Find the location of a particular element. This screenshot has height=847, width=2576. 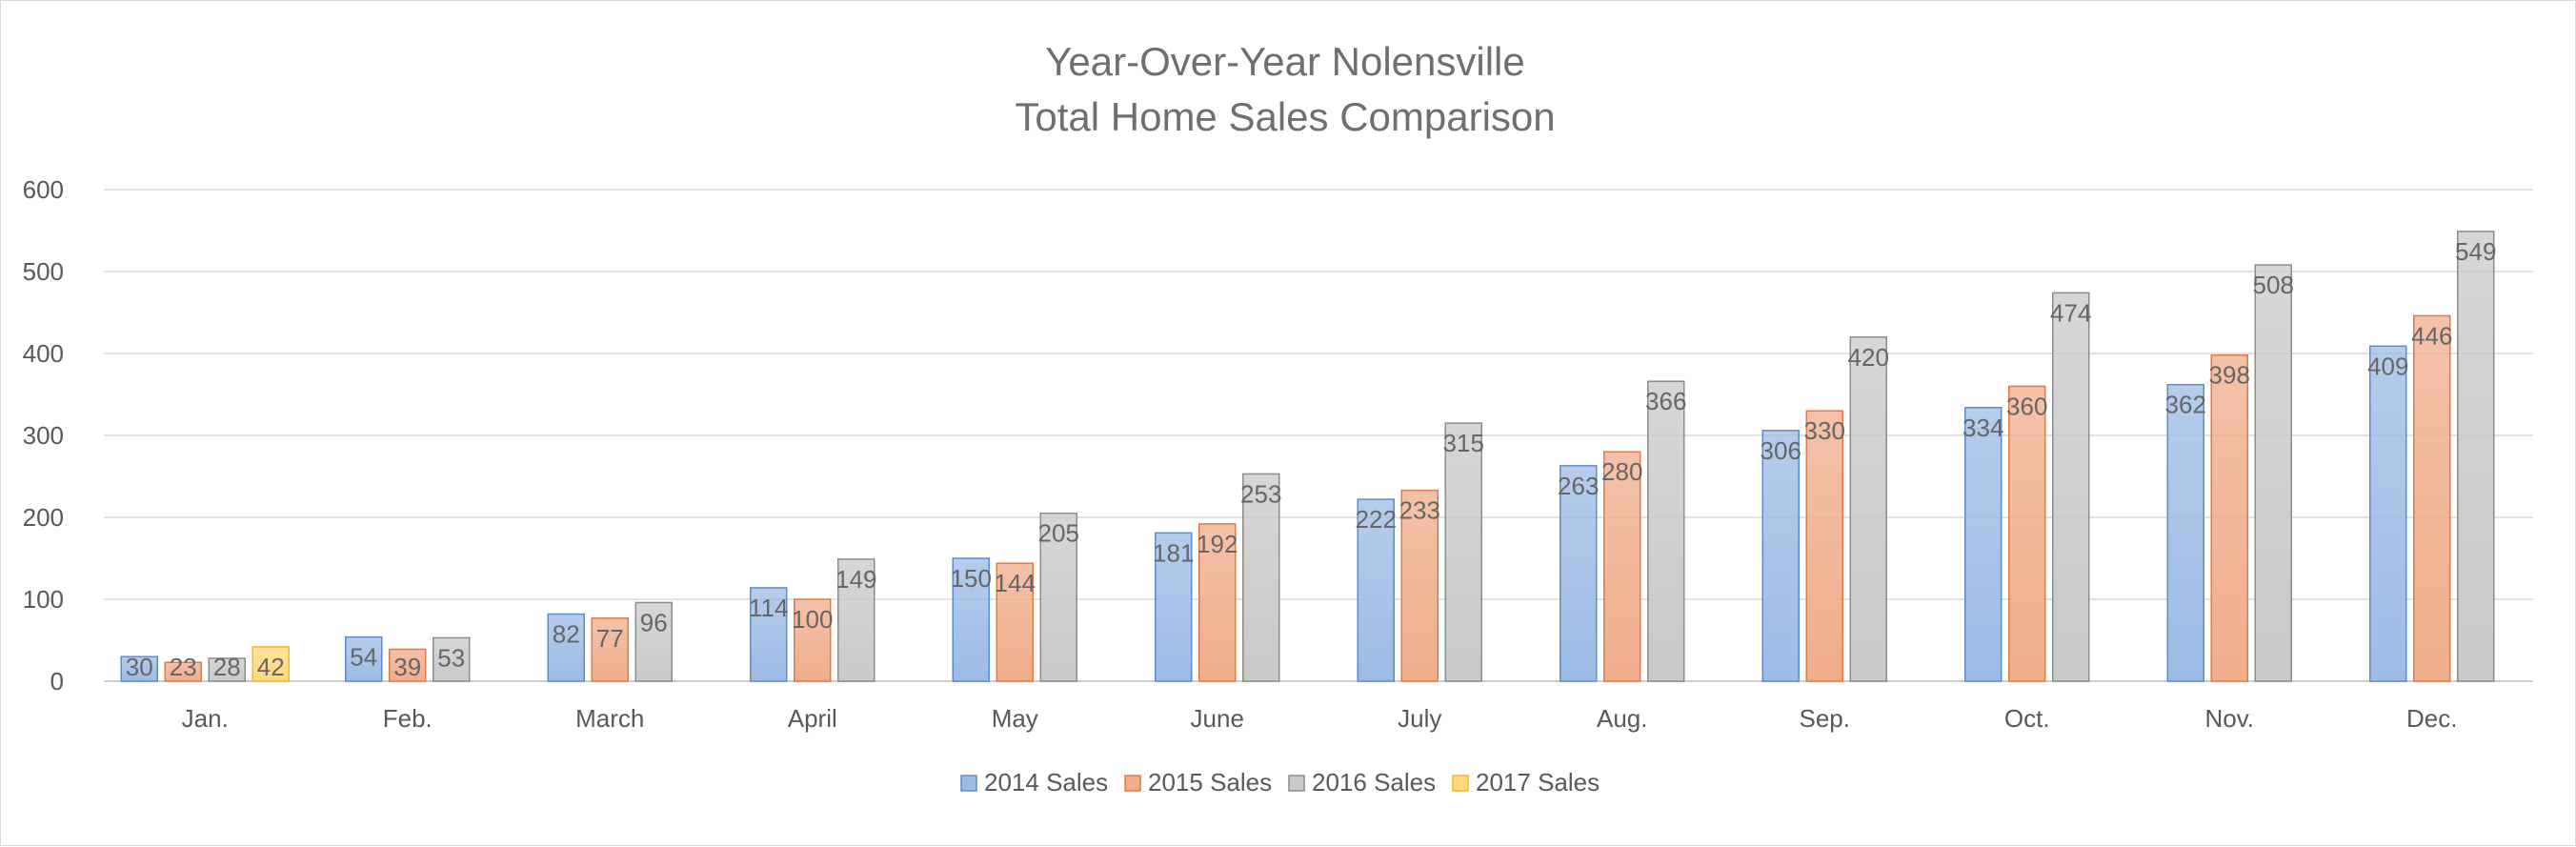

bar-2016-sales-jan is located at coordinates (227, 669).